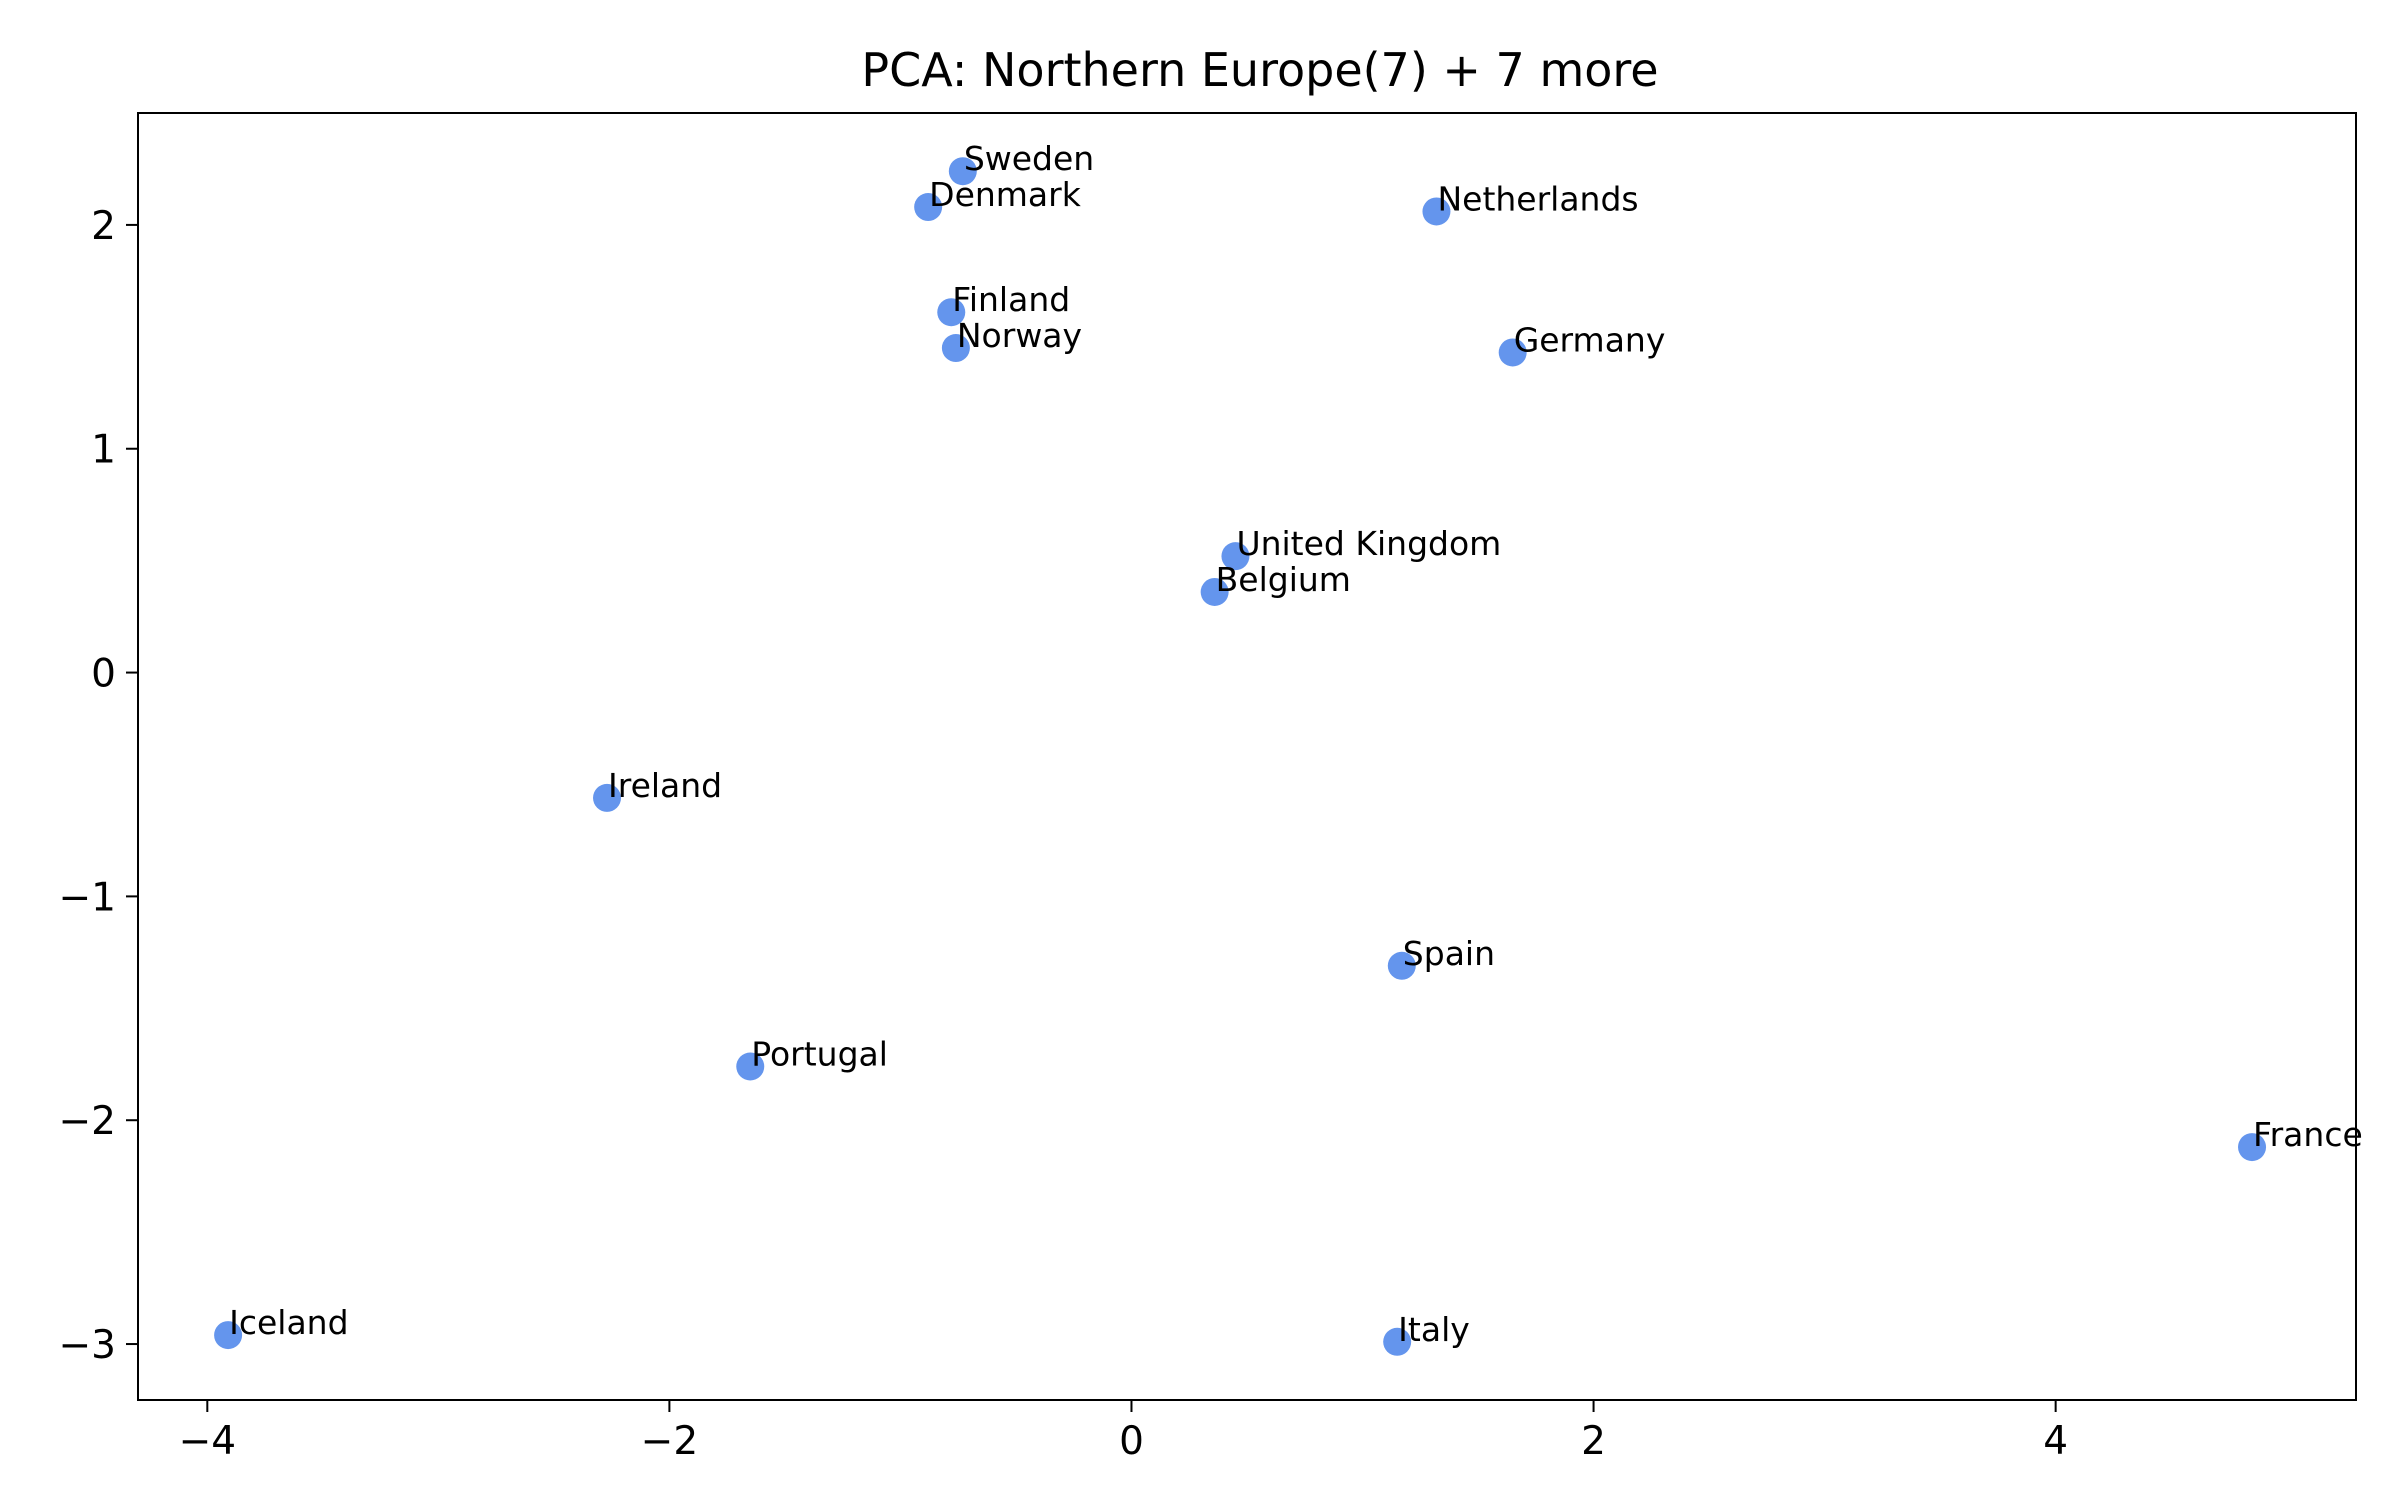 This screenshot has width=2400, height=1500. What do you see at coordinates (1005, 194) in the screenshot?
I see `point-label: Denmark` at bounding box center [1005, 194].